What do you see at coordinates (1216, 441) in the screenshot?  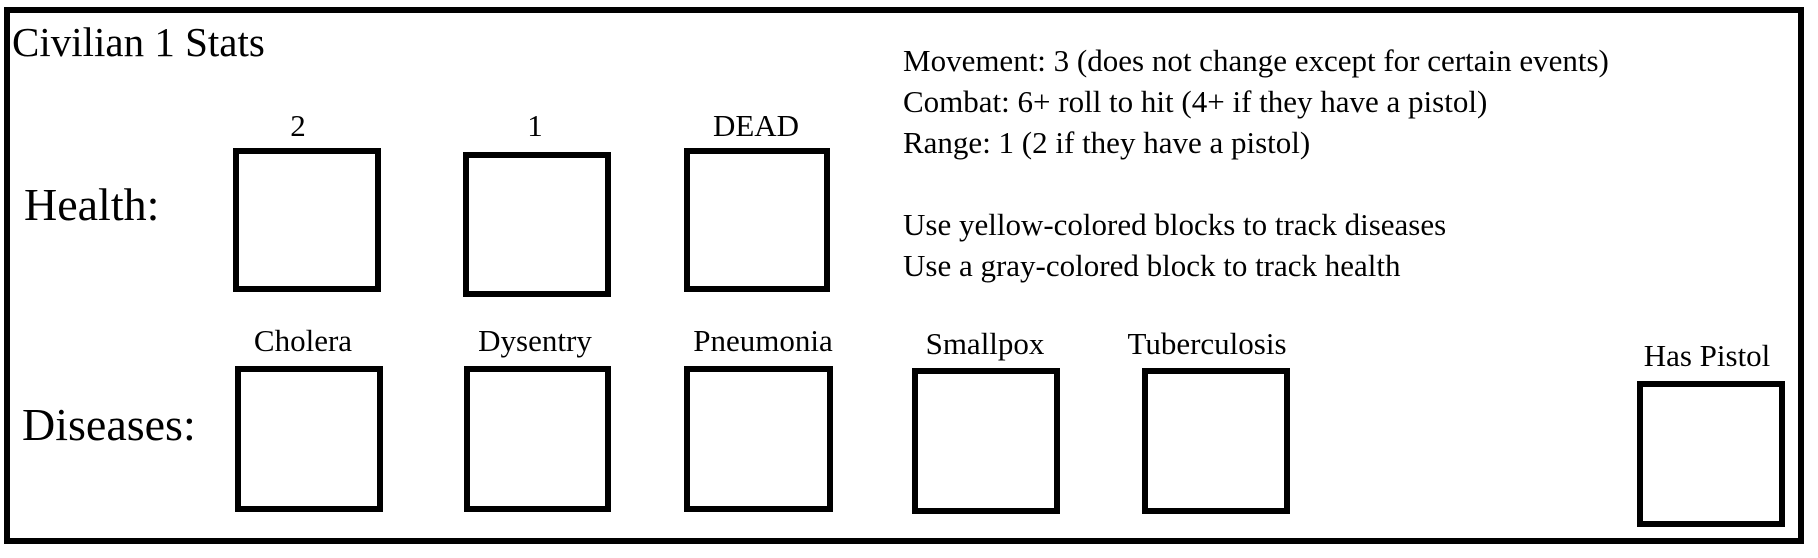 I see `disease-box-tuberculosis` at bounding box center [1216, 441].